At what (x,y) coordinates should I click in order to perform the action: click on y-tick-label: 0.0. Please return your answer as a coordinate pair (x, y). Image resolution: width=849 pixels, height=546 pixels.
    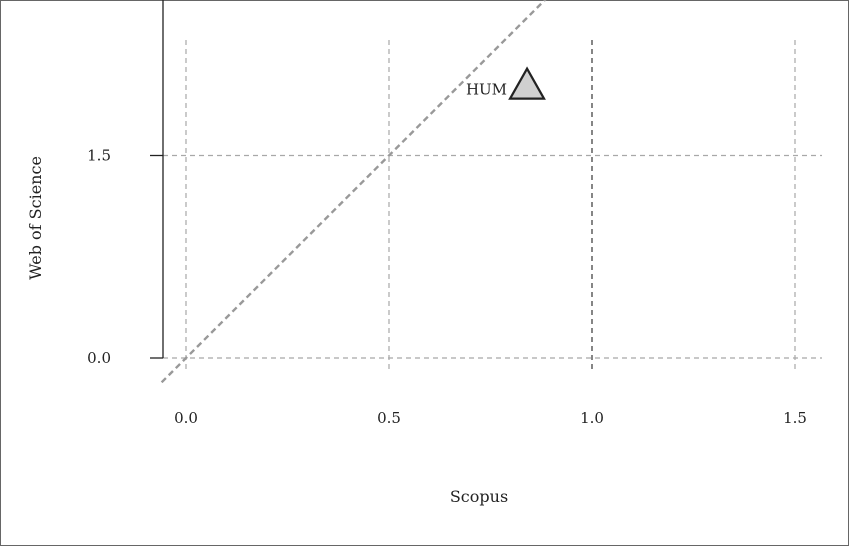
    Looking at the image, I should click on (99, 358).